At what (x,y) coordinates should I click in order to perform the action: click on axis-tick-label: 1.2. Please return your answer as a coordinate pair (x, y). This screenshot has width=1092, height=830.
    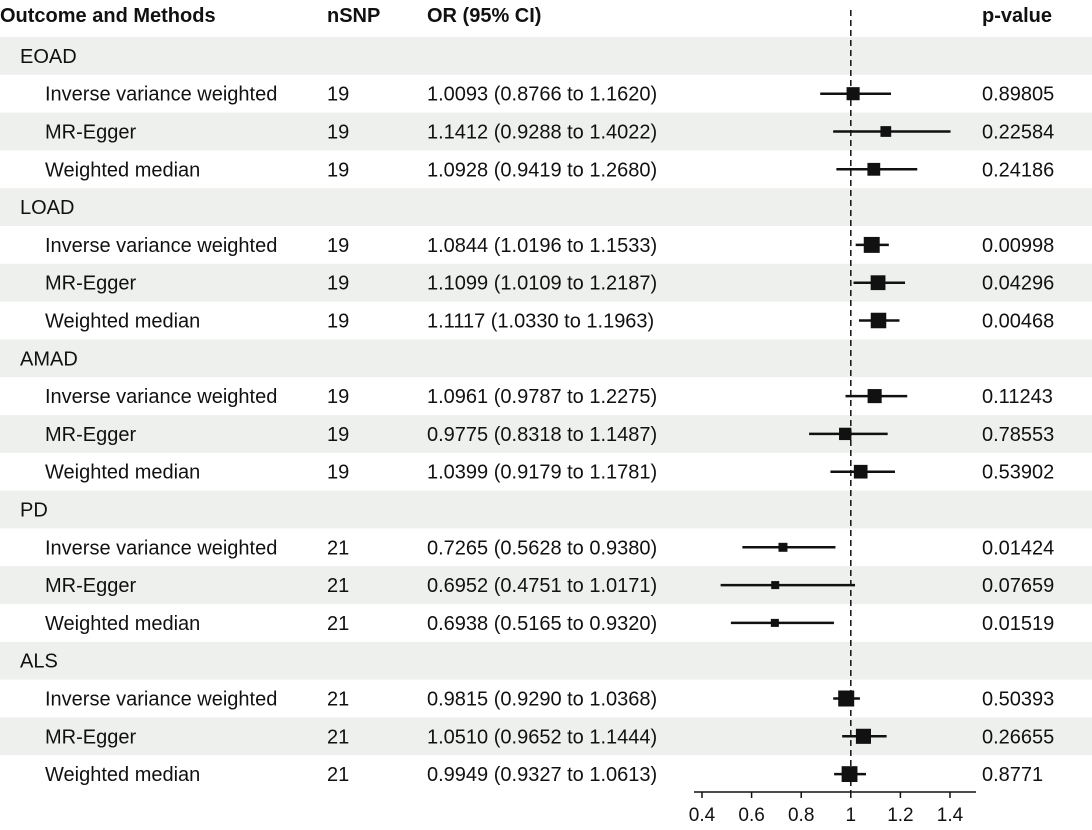
    Looking at the image, I should click on (900, 815).